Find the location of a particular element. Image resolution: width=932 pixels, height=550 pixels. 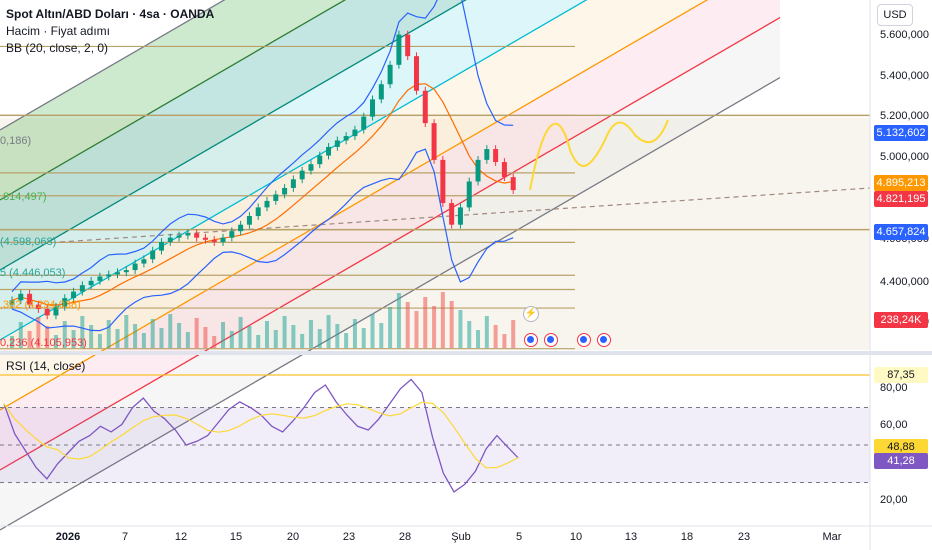

time-axis-tick: 23 is located at coordinates (349, 537).